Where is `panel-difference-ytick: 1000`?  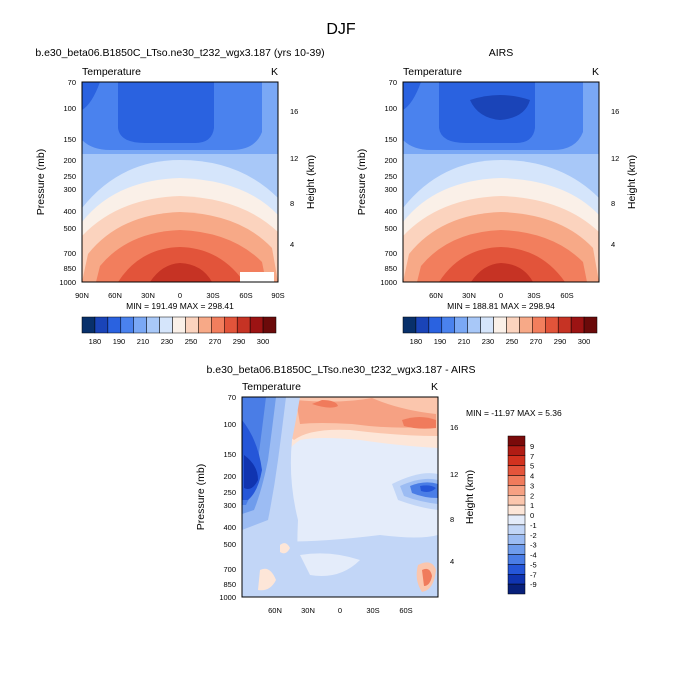 panel-difference-ytick: 1000 is located at coordinates (227, 597).